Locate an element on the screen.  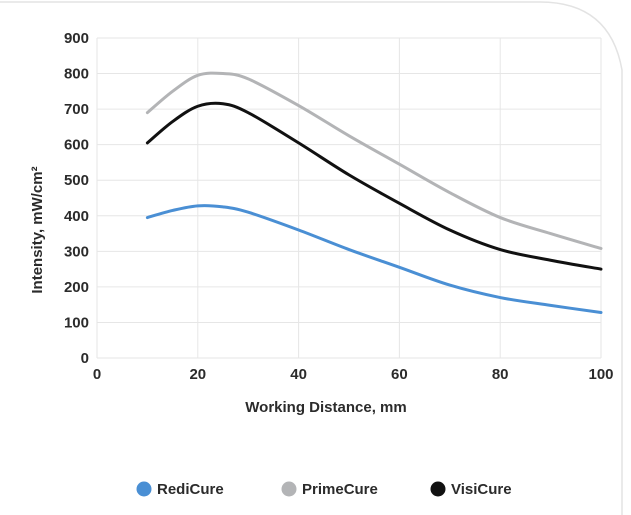
x-tick-label: 40 is located at coordinates (298, 374).